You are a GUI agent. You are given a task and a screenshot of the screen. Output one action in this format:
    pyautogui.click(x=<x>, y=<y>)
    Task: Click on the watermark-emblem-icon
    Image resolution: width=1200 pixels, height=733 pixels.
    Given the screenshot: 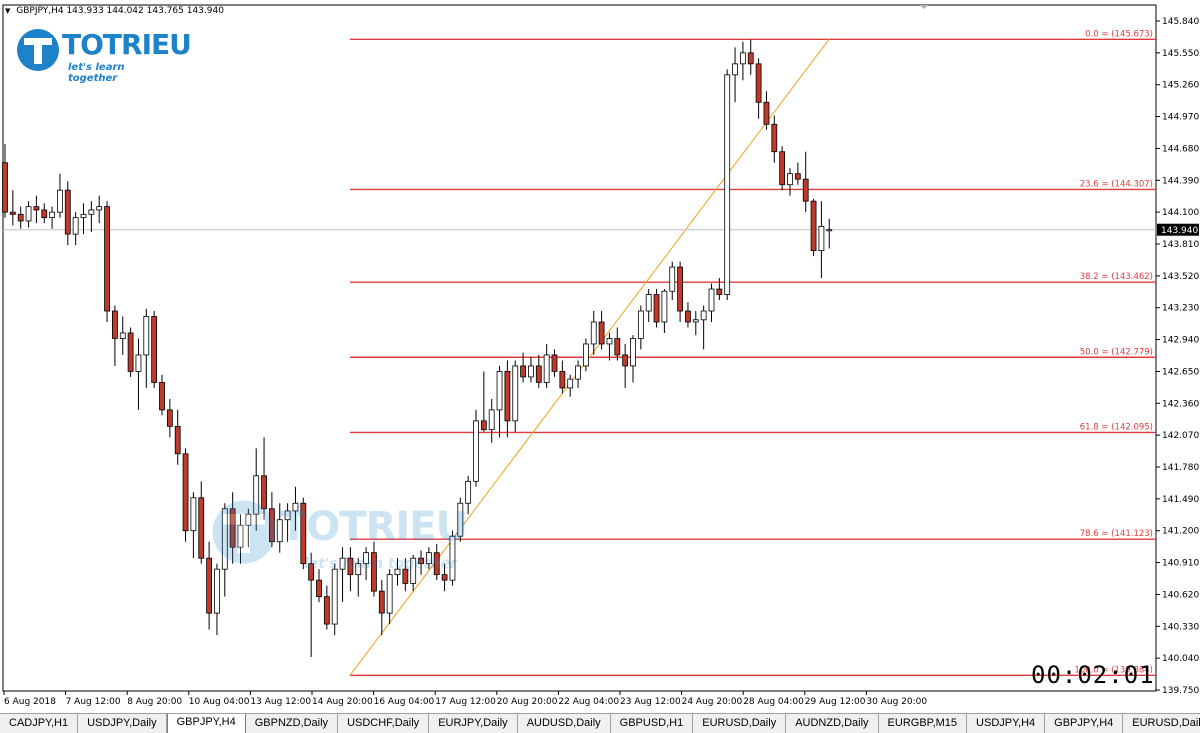 What is the action you would take?
    pyautogui.click(x=244, y=532)
    